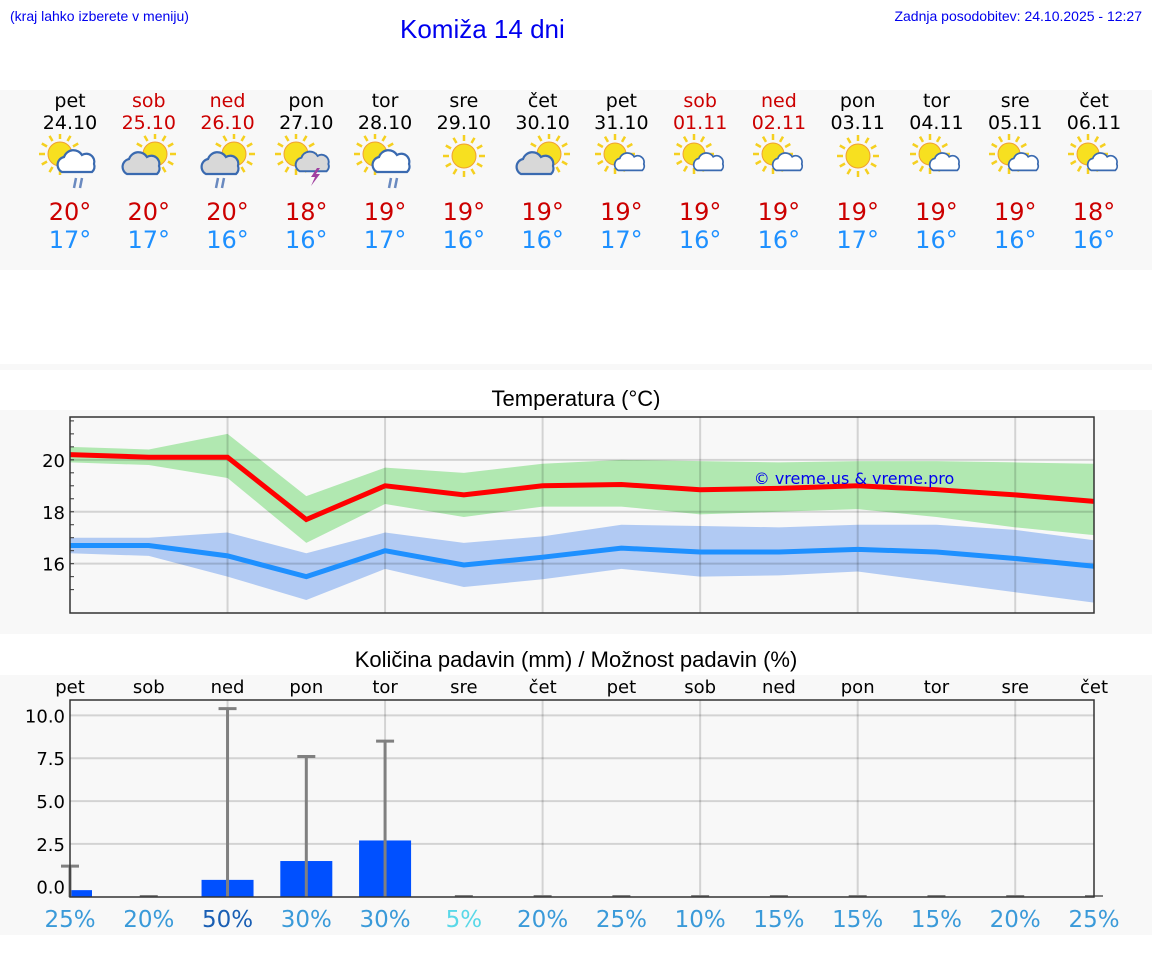  What do you see at coordinates (576, 367) in the screenshot?
I see `divider` at bounding box center [576, 367].